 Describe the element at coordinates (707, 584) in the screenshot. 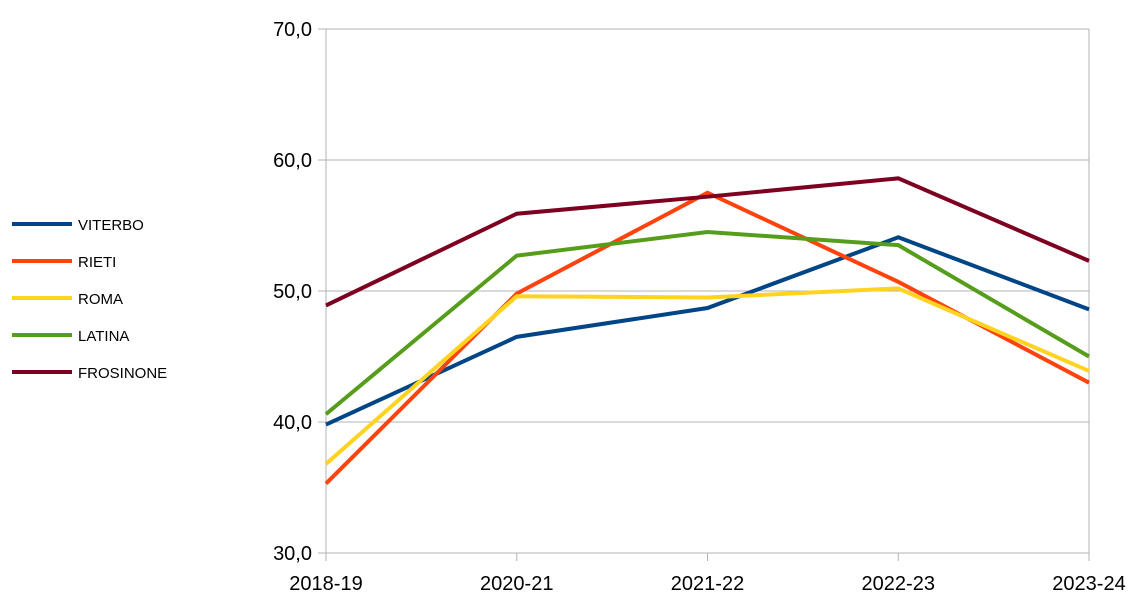

I see `x-tick-label: 2021-22` at that location.